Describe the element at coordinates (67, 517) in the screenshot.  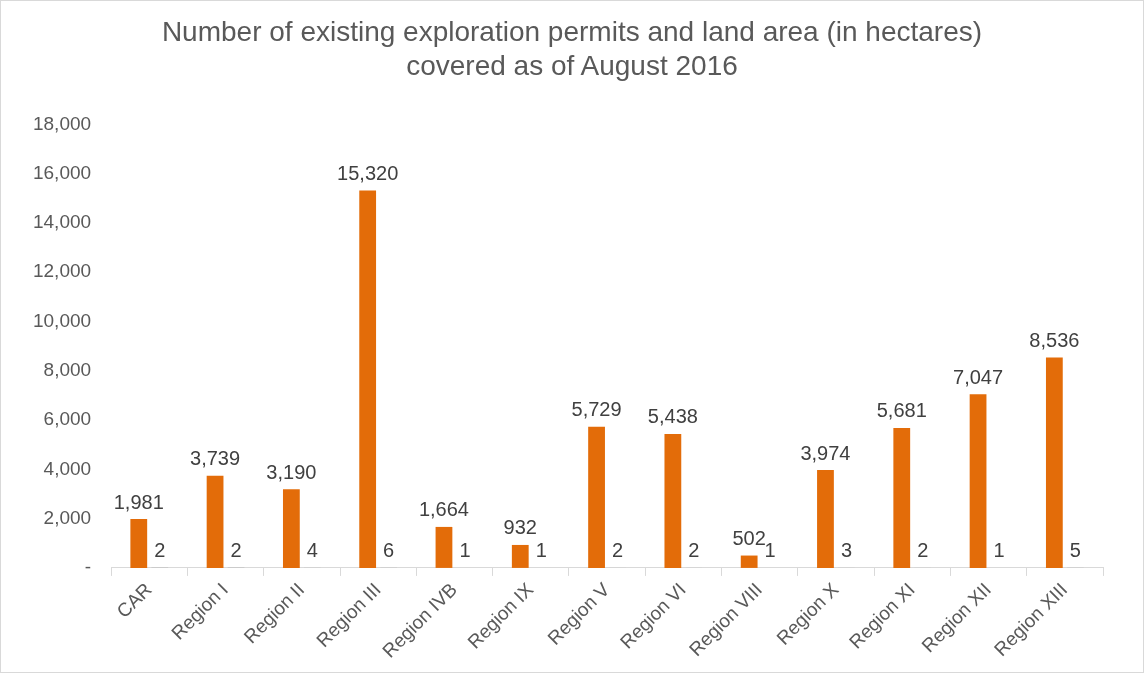
I see `y-tick-label: 2,000` at that location.